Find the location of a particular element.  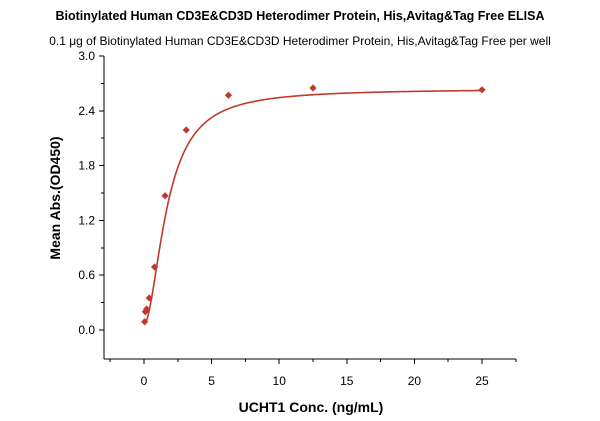

y-tick-label: 0.0 is located at coordinates (86, 330).